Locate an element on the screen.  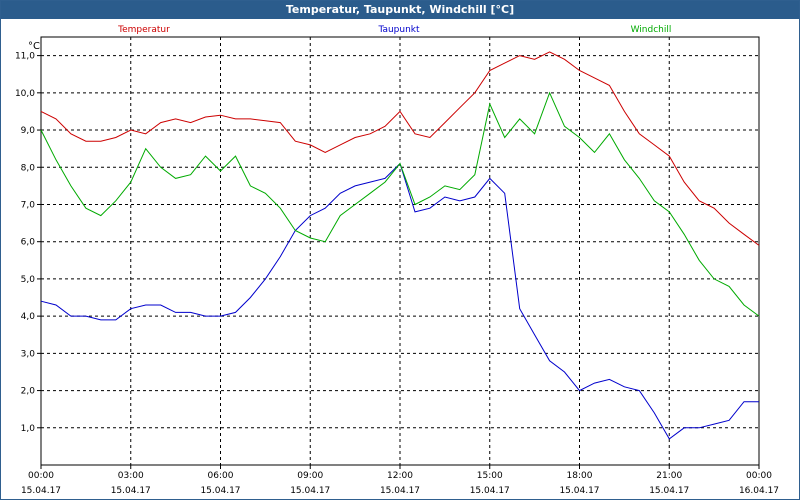
y-tick-label: 5,0 is located at coordinates (28, 280).